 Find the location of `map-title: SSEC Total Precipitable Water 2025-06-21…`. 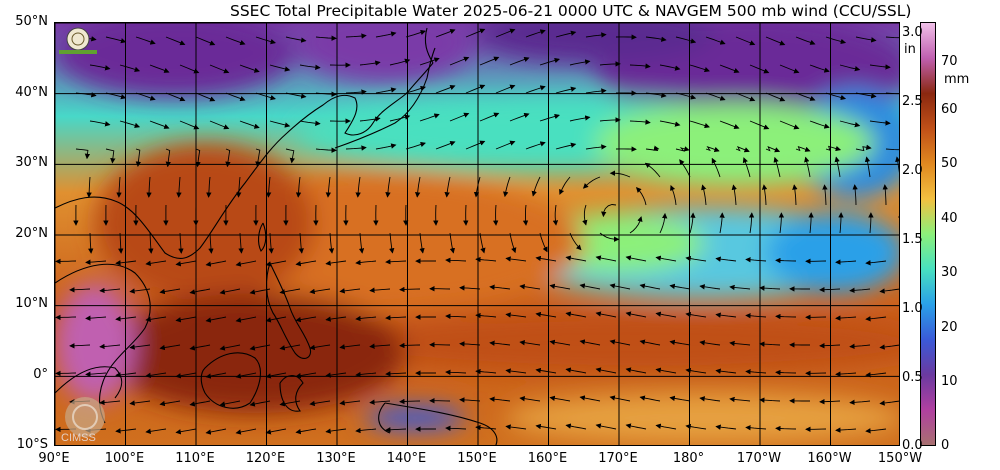

map-title: SSEC Total Precipitable Water 2025-06-21… is located at coordinates (571, 11).